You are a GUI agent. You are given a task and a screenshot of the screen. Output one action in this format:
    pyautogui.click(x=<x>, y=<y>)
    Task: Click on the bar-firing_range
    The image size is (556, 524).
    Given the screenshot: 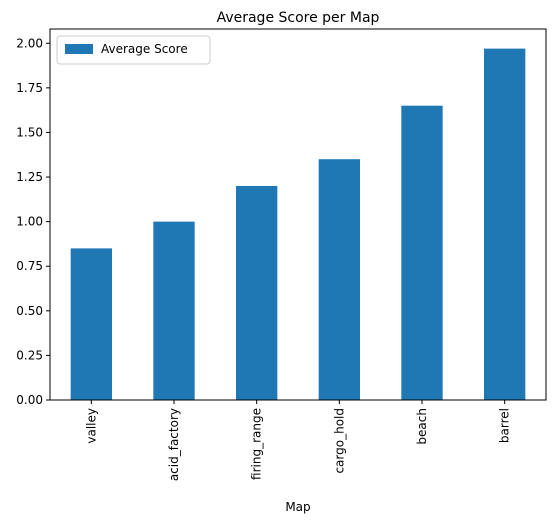 What is the action you would take?
    pyautogui.click(x=257, y=292)
    